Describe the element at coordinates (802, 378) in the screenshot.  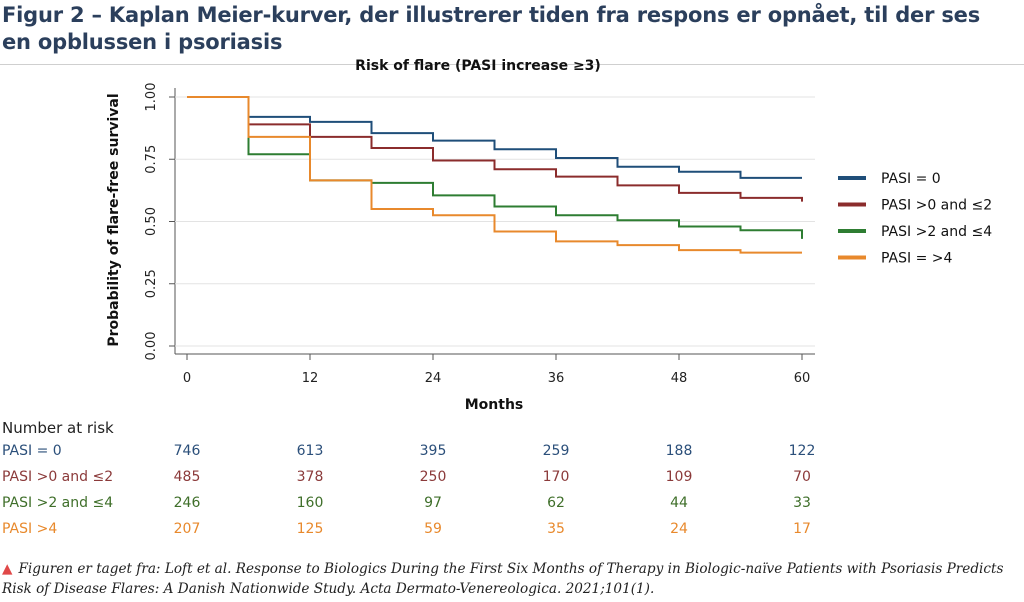
I see `x-tick-label: 60` at that location.